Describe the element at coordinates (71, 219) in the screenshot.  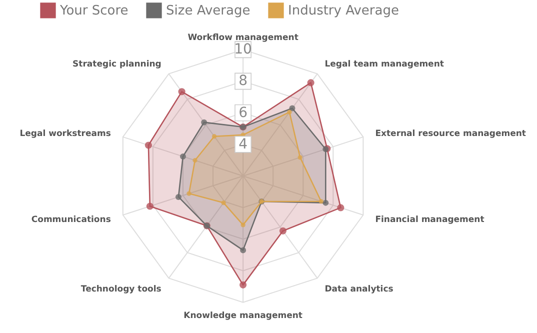
I see `spoke-label: Communications` at that location.